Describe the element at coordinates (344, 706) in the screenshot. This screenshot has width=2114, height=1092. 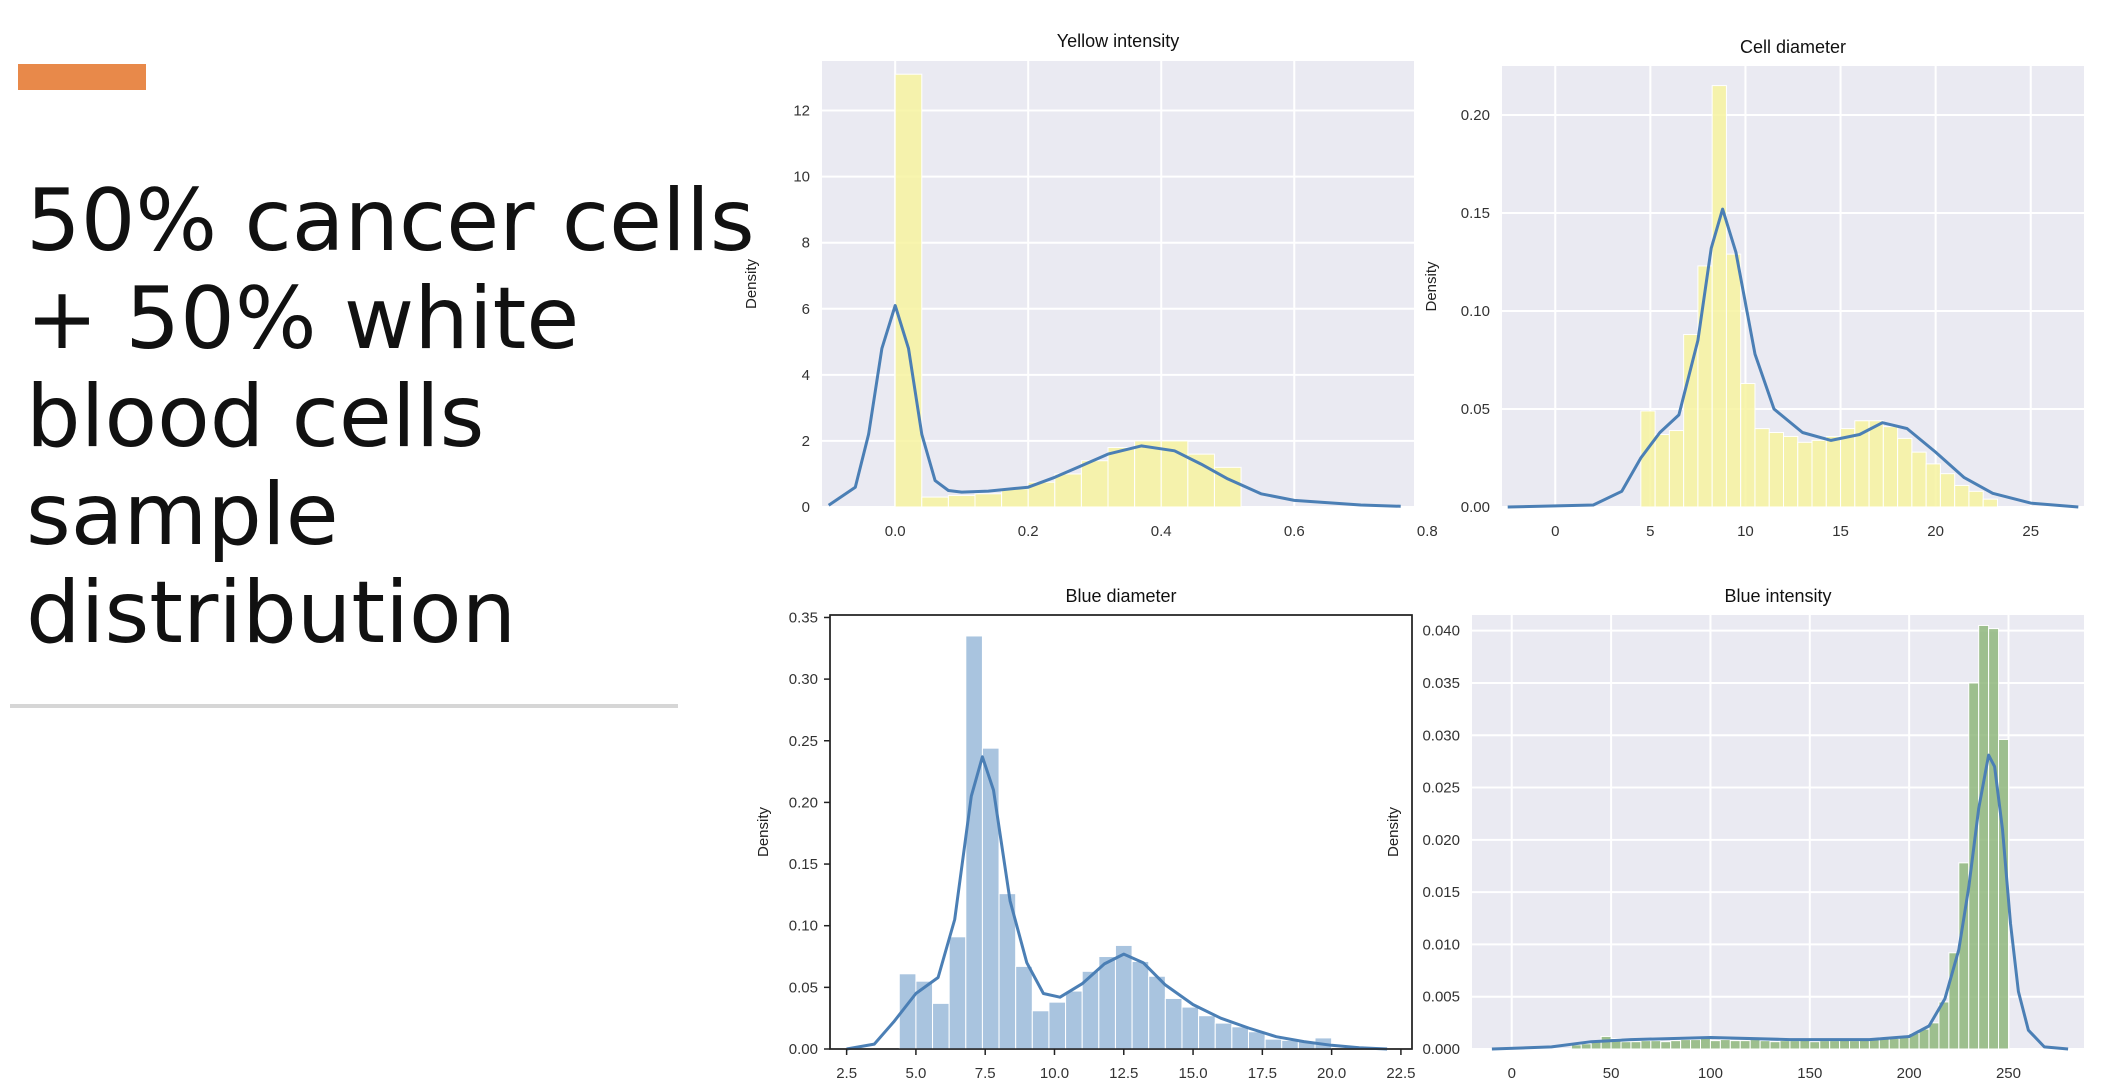
I see `title-divider` at that location.